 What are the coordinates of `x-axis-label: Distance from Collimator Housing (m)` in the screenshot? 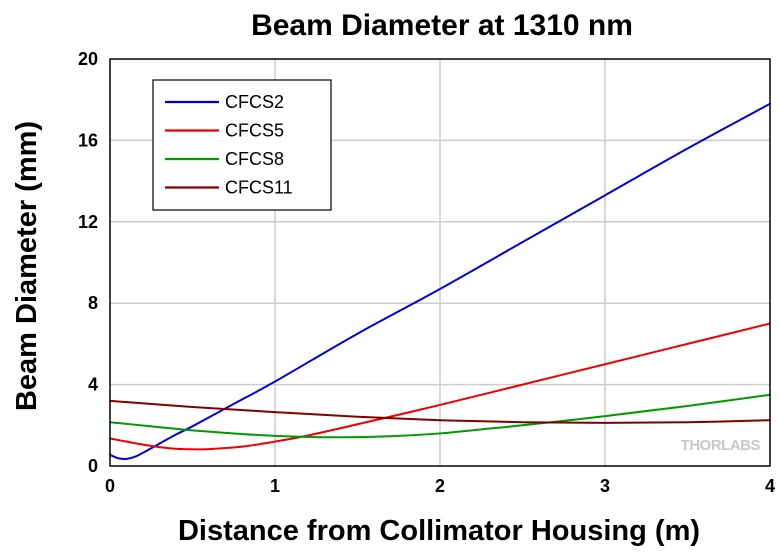 It's located at (439, 531).